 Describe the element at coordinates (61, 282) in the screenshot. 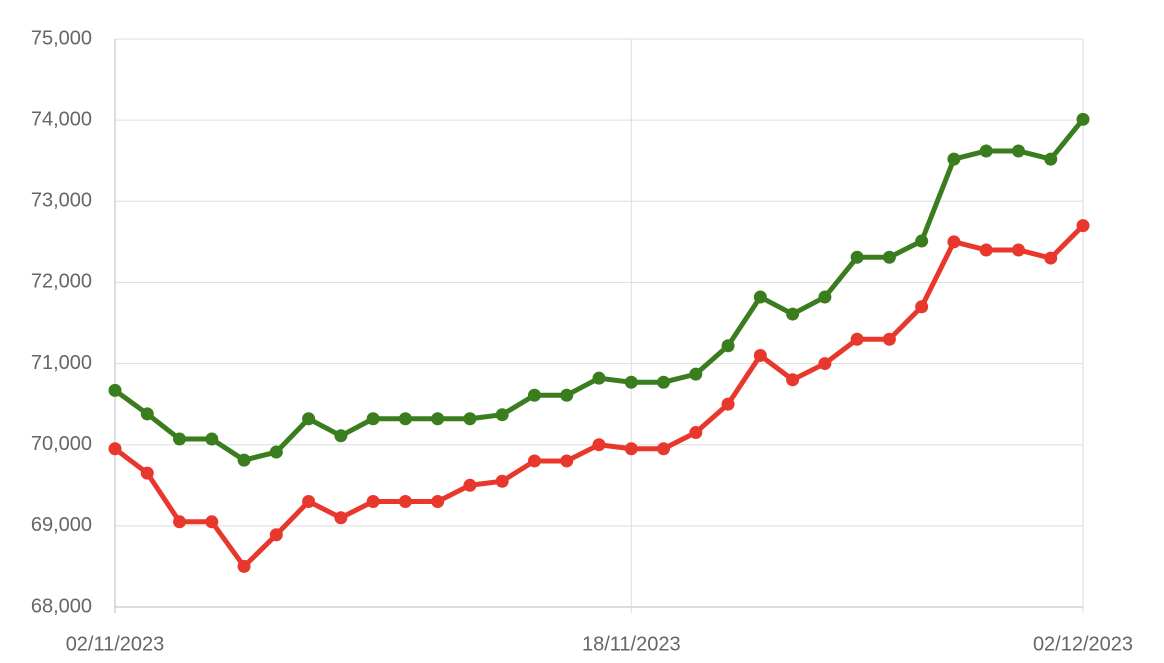

I see `y-tick-label: 72,000` at that location.